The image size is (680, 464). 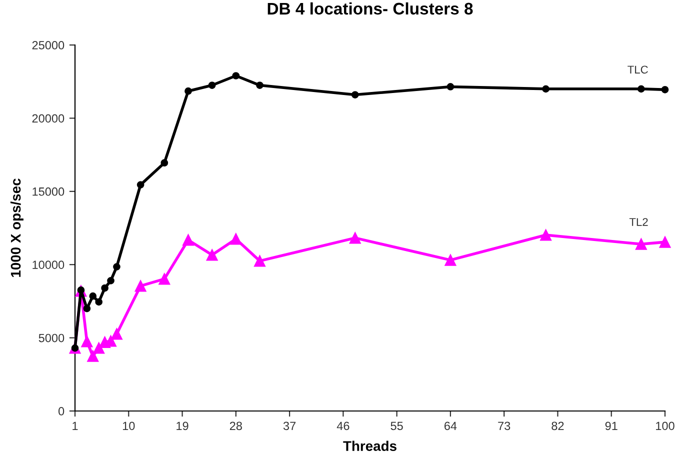 I want to click on x-tick-label: 28, so click(x=236, y=426).